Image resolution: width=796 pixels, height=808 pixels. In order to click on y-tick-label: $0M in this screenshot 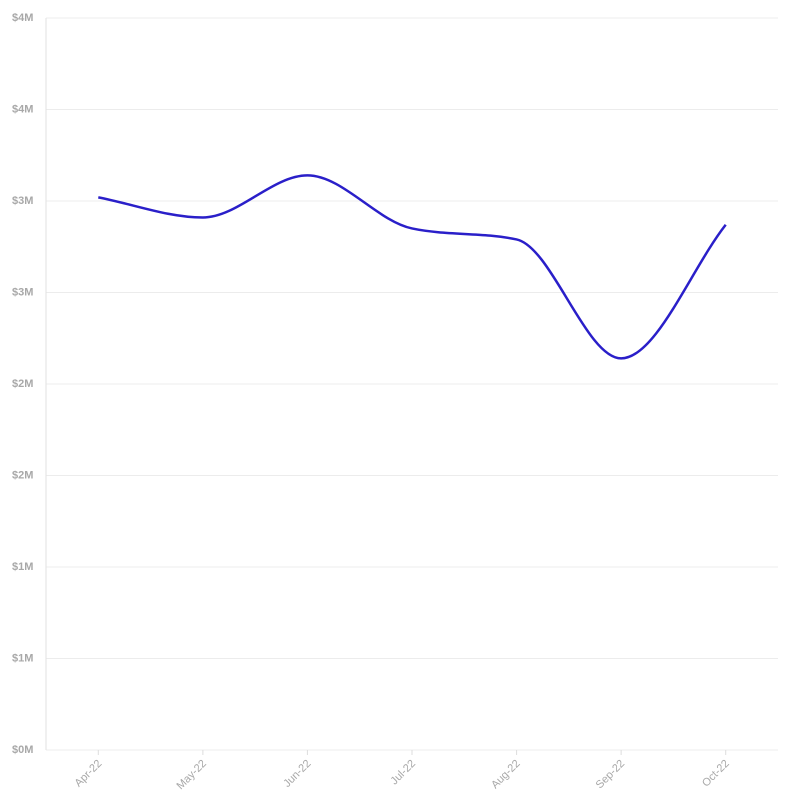, I will do `click(22, 750)`.